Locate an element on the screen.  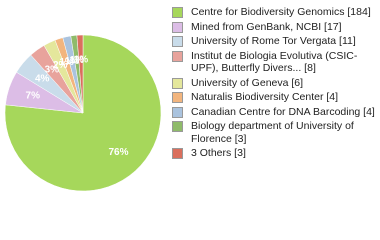
legend-item: Centre for Biodiversity Genomics [184] is located at coordinates (274, 12).